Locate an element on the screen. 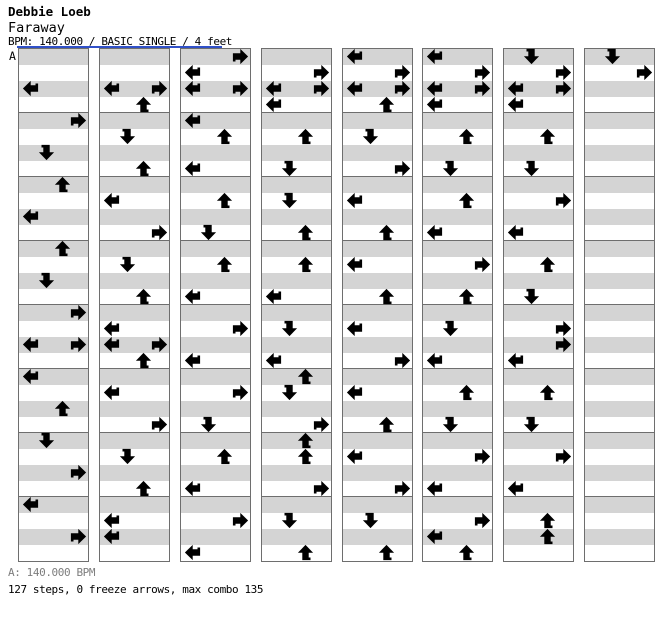  bpm-summary: A: 140.000 BPM is located at coordinates (52, 572).